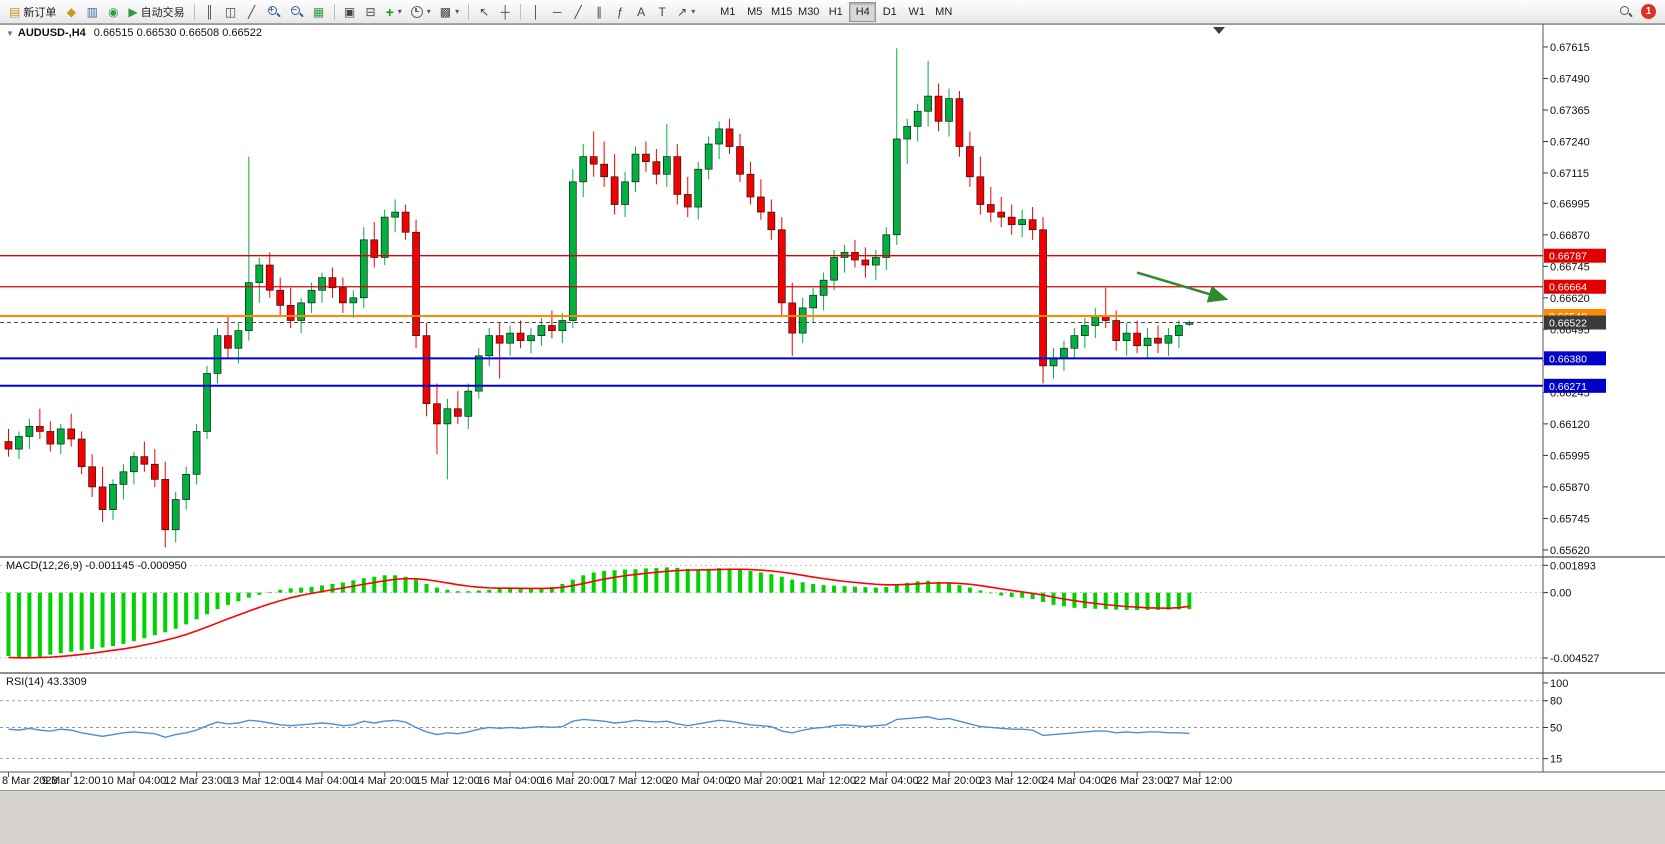  Describe the element at coordinates (916, 12) in the screenshot. I see `timeframe-w1-button: W1` at that location.